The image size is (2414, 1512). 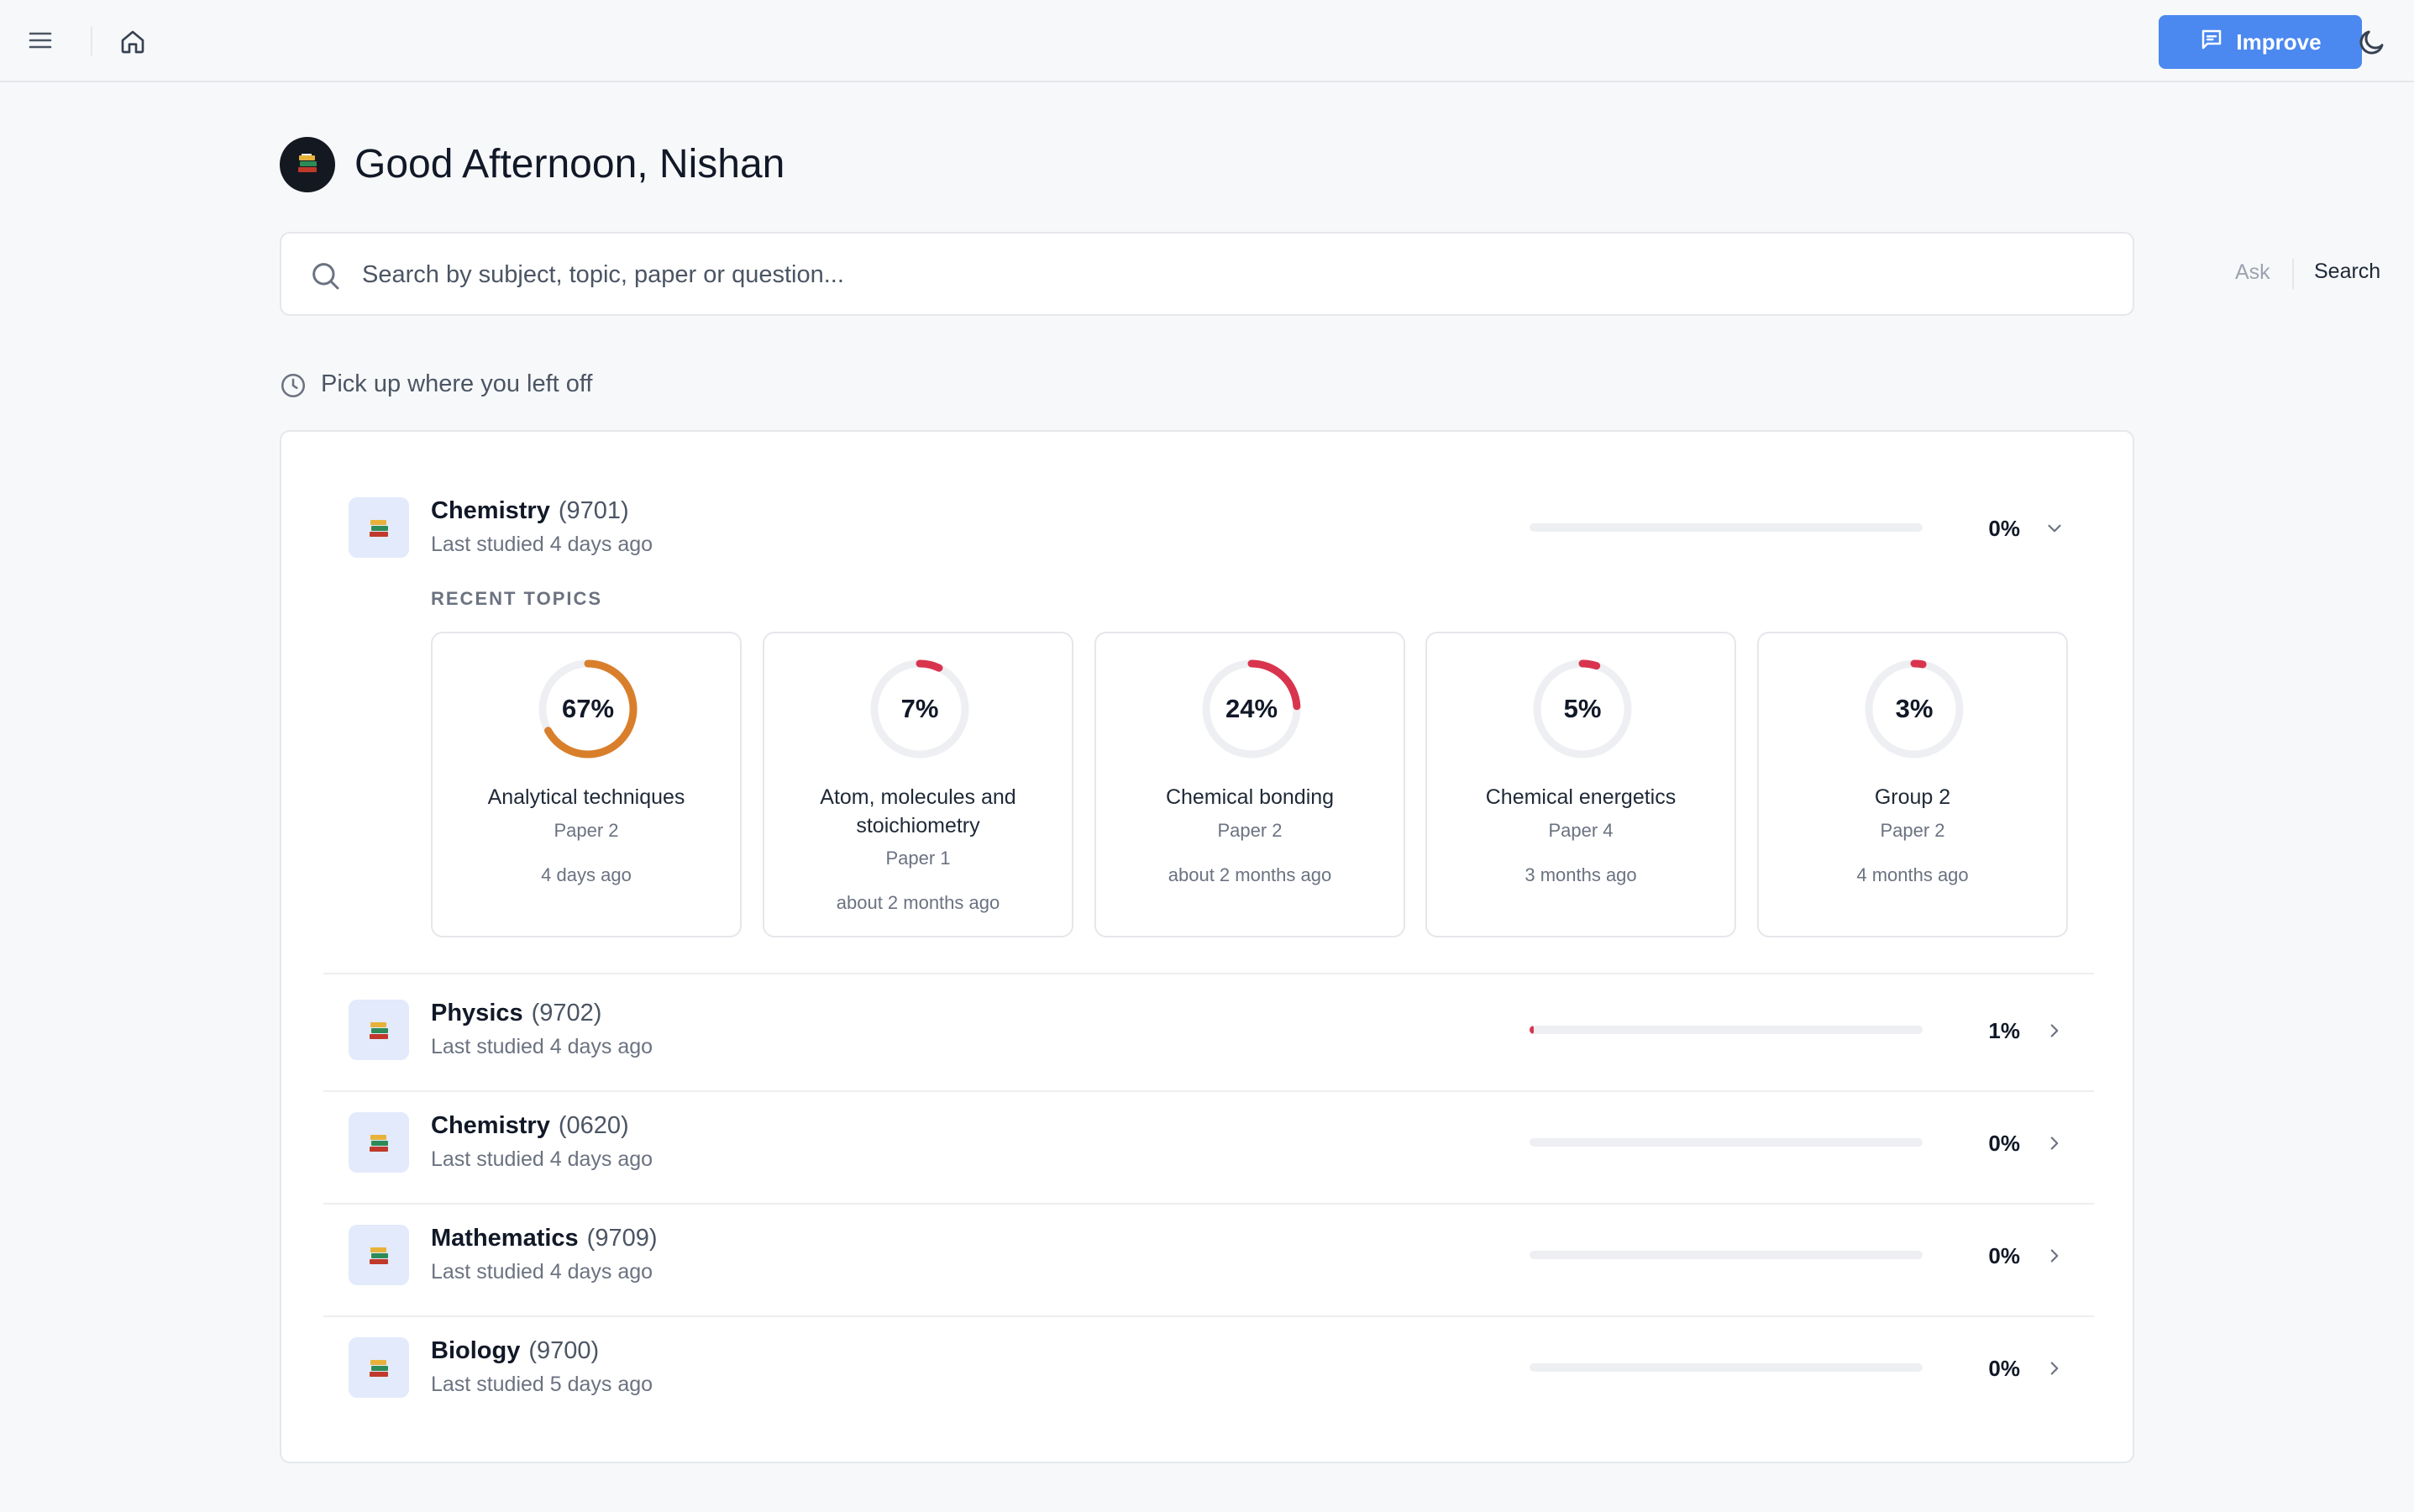 What do you see at coordinates (1912, 784) in the screenshot?
I see `topic-card: 3% Group 2 Paper 2 4 months ago` at bounding box center [1912, 784].